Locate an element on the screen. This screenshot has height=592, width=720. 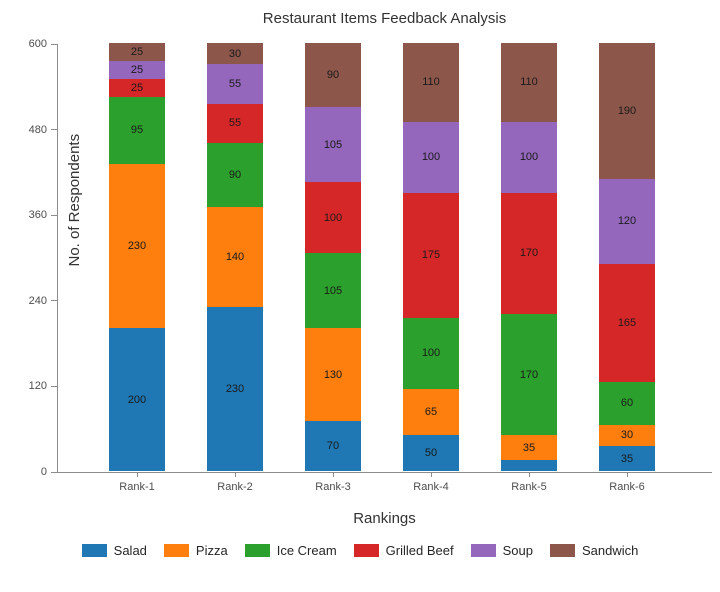
bar-value-label: 230 is located at coordinates (235, 388).